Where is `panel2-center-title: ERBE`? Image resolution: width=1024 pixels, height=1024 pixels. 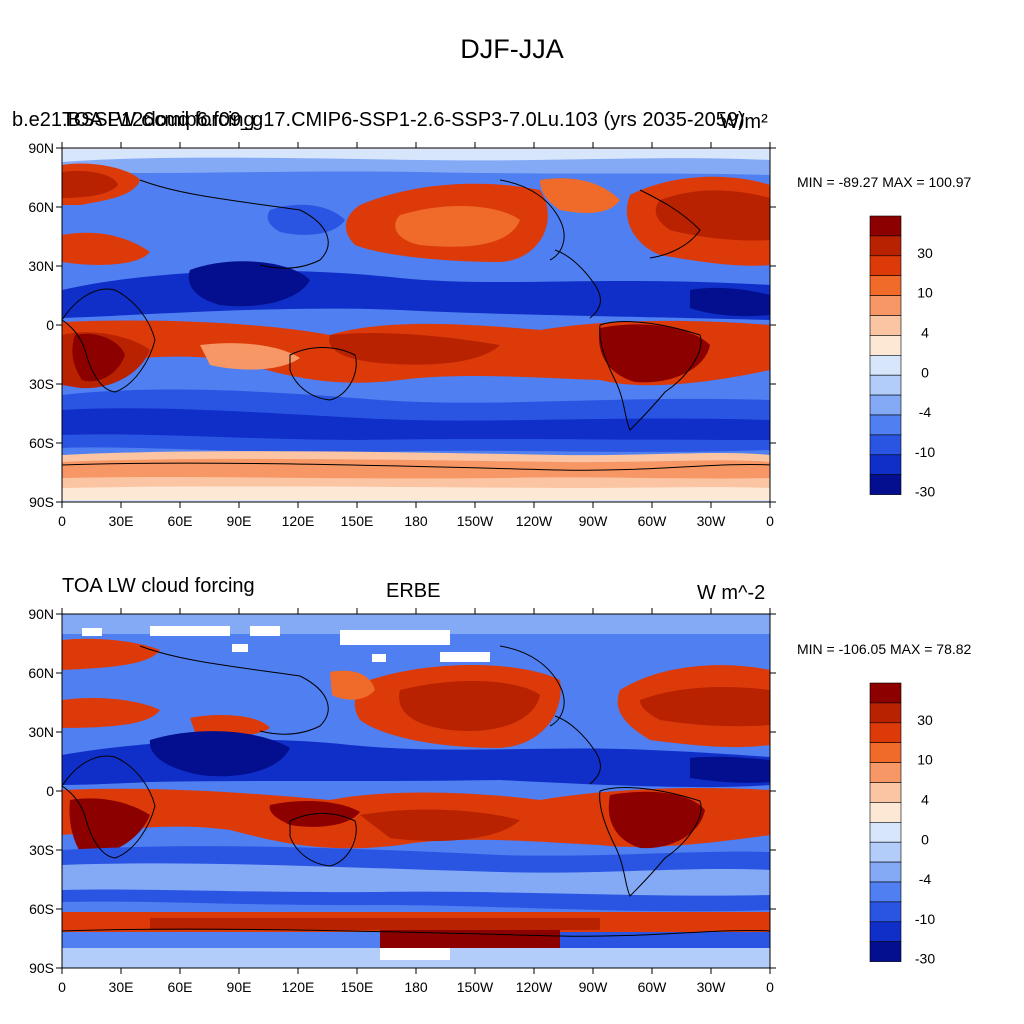
panel2-center-title: ERBE is located at coordinates (413, 591).